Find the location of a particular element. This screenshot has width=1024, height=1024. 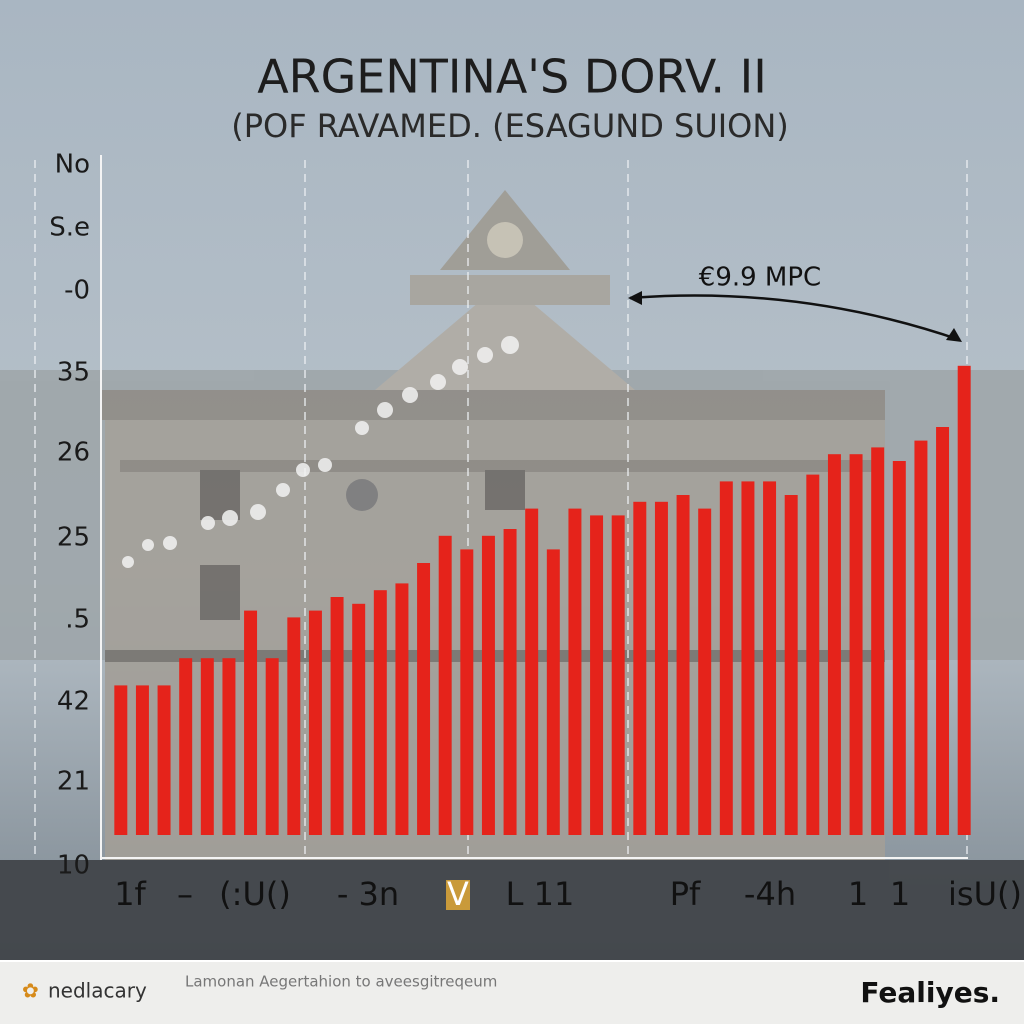

x-label-box is located at coordinates (458, 895).